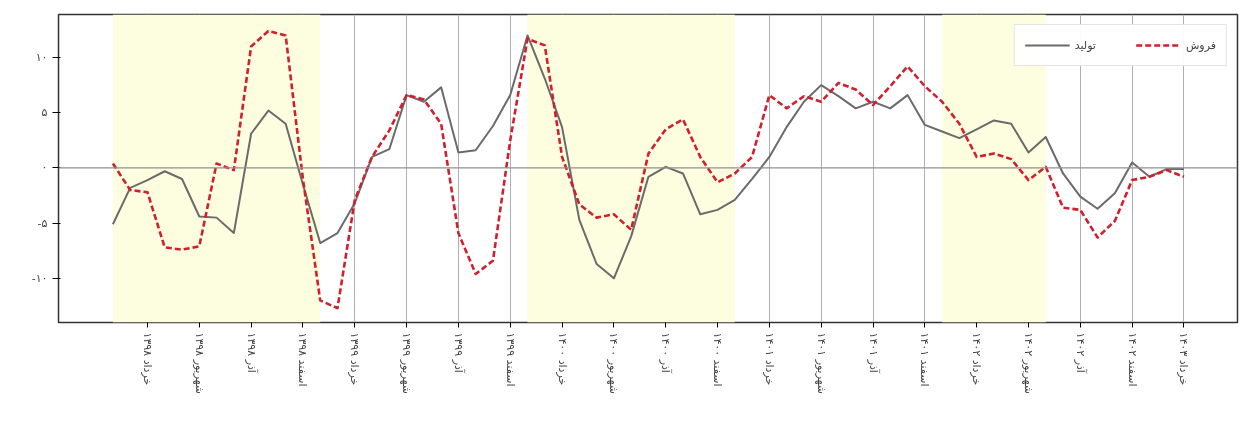 The height and width of the screenshot is (448, 1241). What do you see at coordinates (1080, 353) in the screenshot?
I see `x-tick-label: آذر ۱۴۰۲` at bounding box center [1080, 353].